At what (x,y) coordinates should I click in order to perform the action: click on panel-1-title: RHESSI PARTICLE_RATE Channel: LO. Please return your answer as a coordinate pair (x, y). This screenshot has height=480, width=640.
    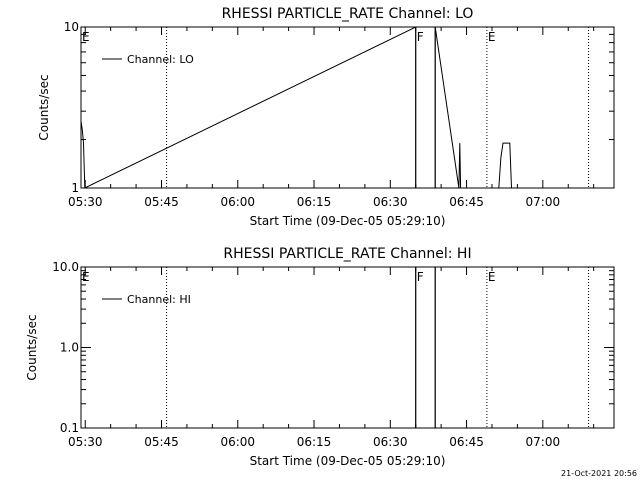
    Looking at the image, I should click on (348, 14).